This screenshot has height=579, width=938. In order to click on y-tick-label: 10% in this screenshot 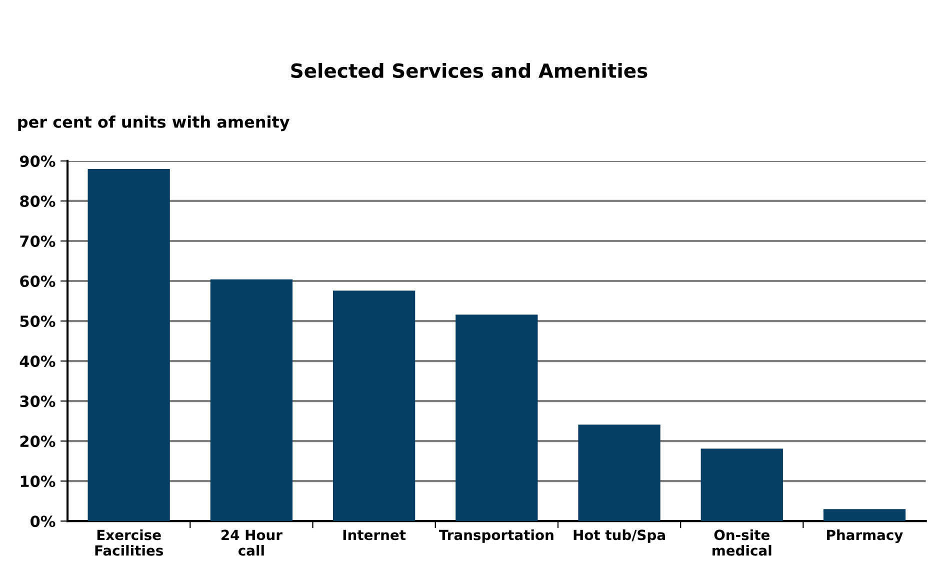, I will do `click(38, 482)`.